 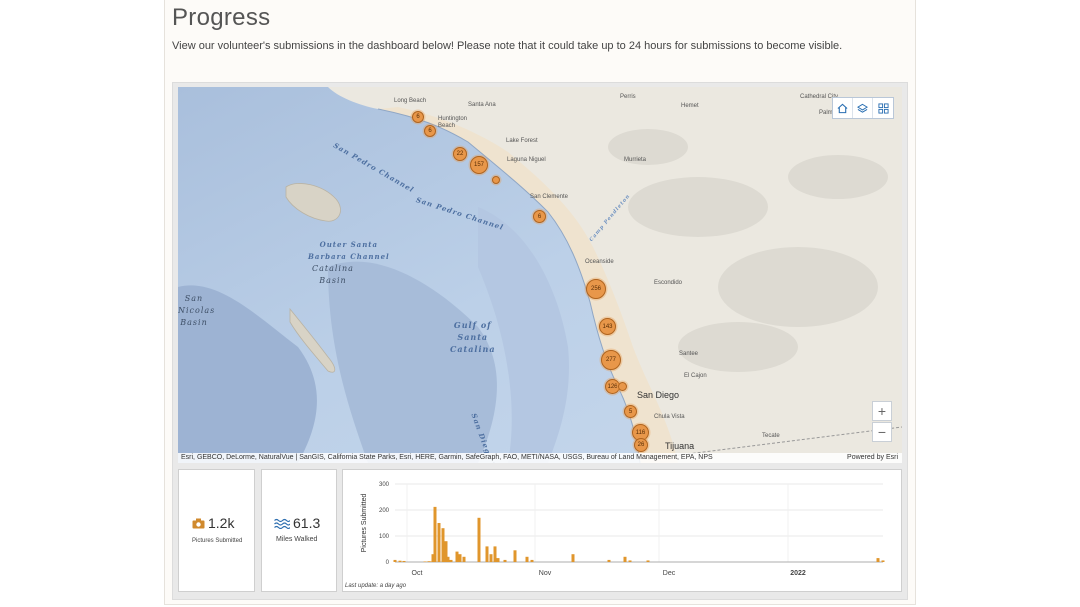 What do you see at coordinates (417, 573) in the screenshot?
I see `x-tick-label: Oct` at bounding box center [417, 573].